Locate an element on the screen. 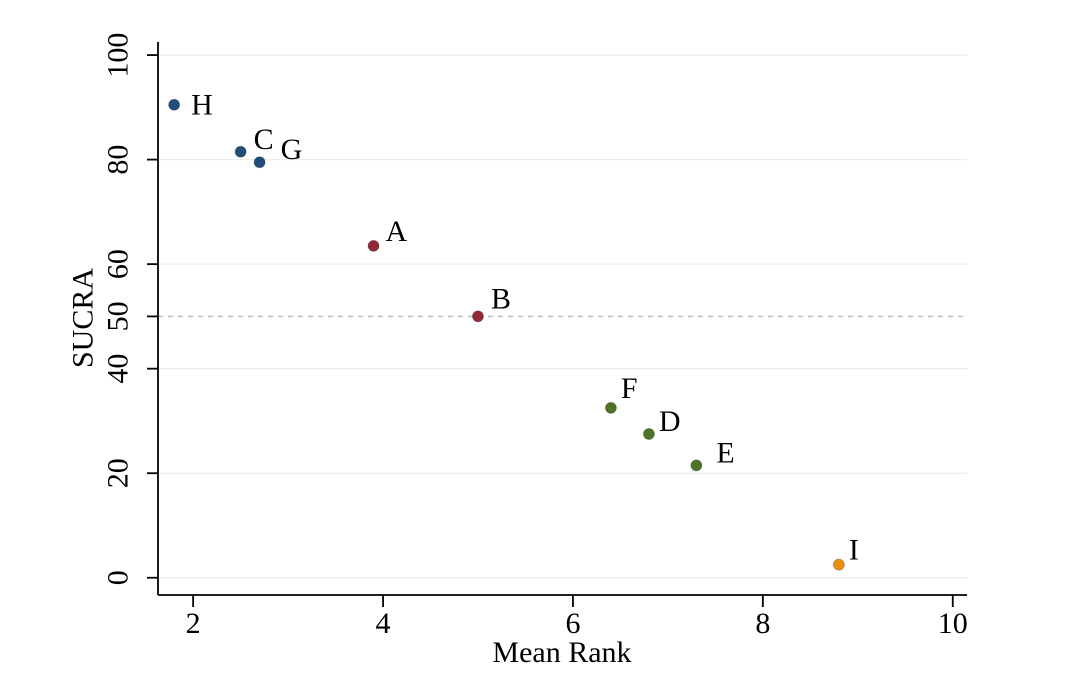 Image resolution: width=1074 pixels, height=678 pixels. y-tick-label-0: 0 is located at coordinates (118, 577).